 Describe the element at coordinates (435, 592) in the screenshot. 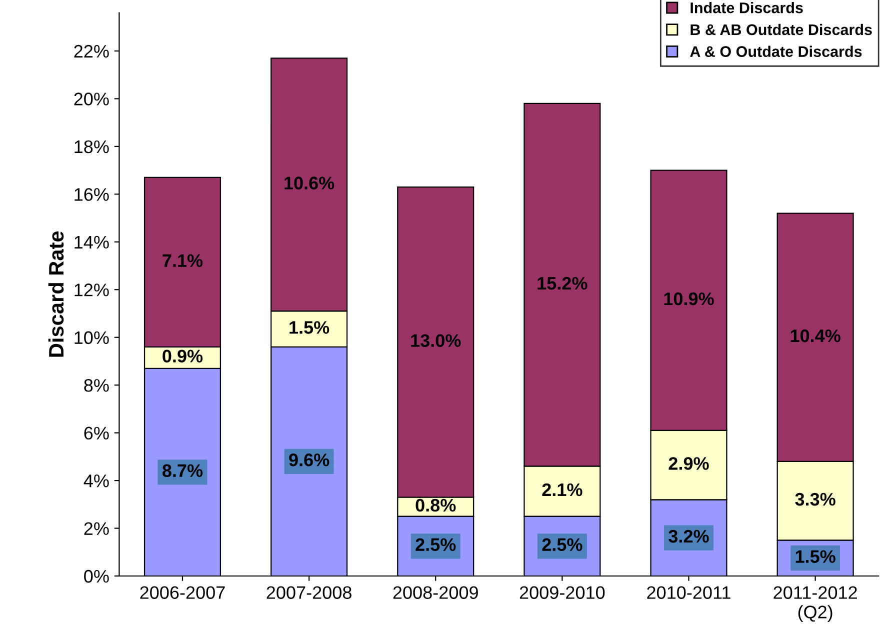

I see `x-tick-label: 2008-2009` at that location.